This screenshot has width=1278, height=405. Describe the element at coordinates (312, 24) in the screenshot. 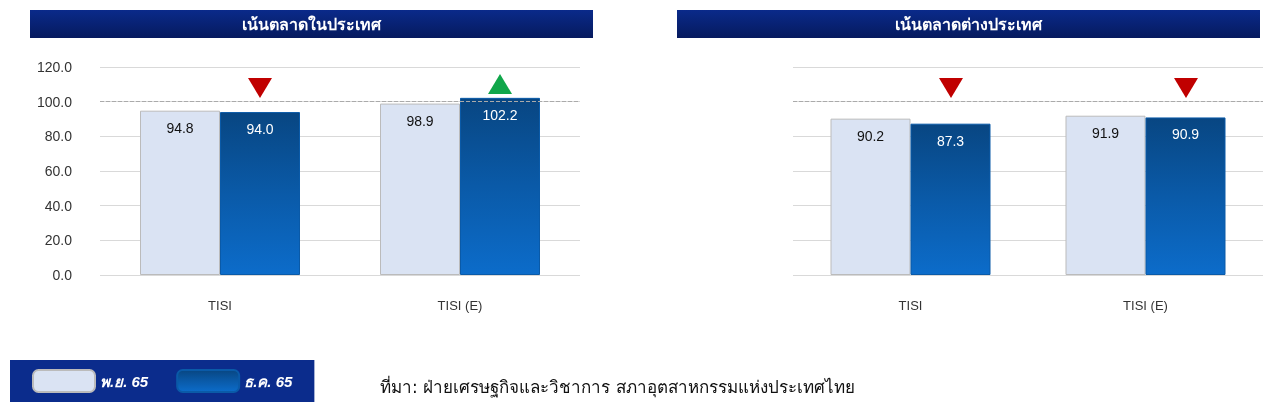

I see `chart-title: เน้นตลาดในประเทศ` at that location.